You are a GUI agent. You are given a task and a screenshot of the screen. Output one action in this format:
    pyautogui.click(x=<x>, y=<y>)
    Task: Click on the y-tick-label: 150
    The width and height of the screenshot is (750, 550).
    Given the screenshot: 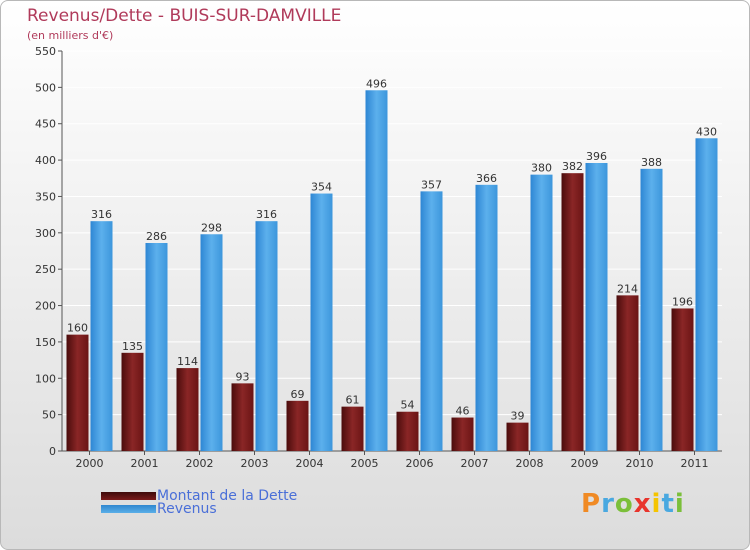 What is the action you would take?
    pyautogui.click(x=45, y=342)
    